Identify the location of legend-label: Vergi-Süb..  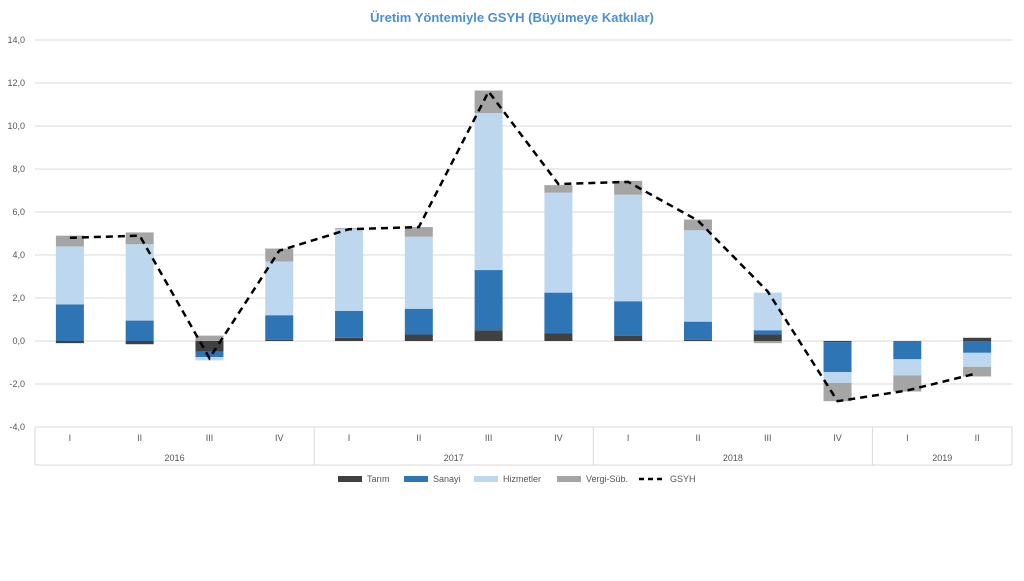
(607, 479).